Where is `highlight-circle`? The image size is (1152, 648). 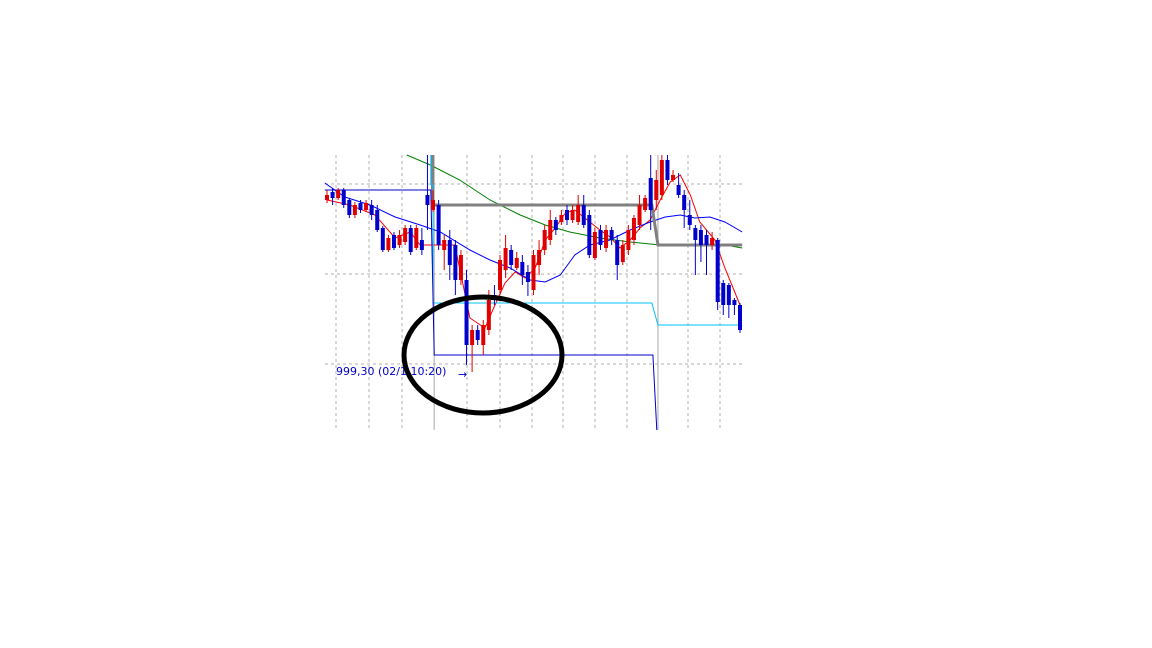 highlight-circle is located at coordinates (483, 355).